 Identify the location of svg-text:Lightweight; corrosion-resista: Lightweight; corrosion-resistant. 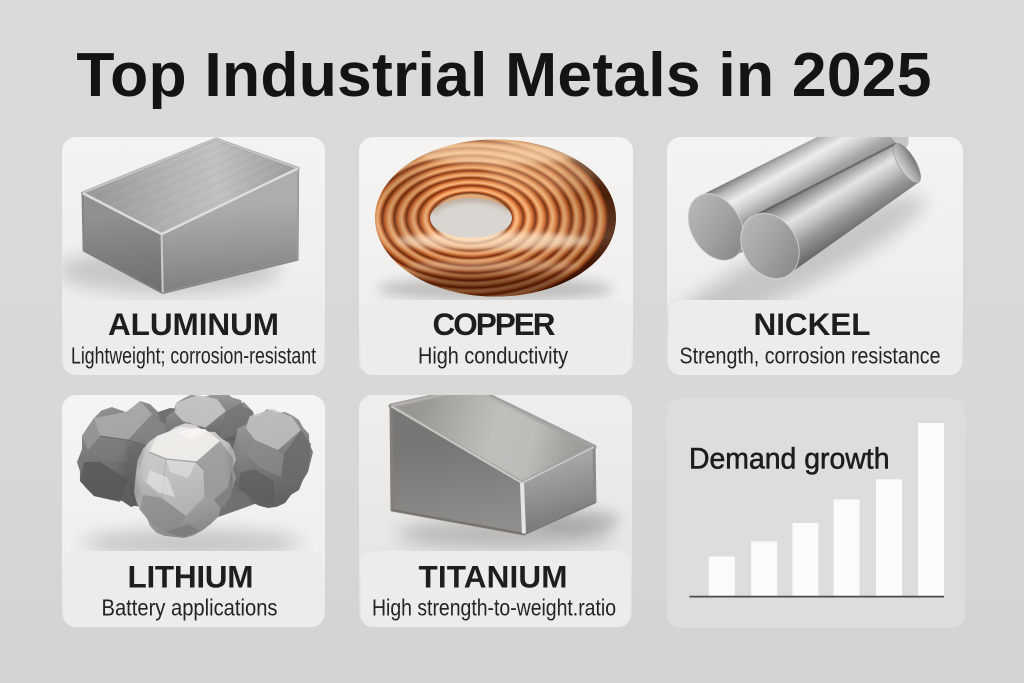
(193, 356).